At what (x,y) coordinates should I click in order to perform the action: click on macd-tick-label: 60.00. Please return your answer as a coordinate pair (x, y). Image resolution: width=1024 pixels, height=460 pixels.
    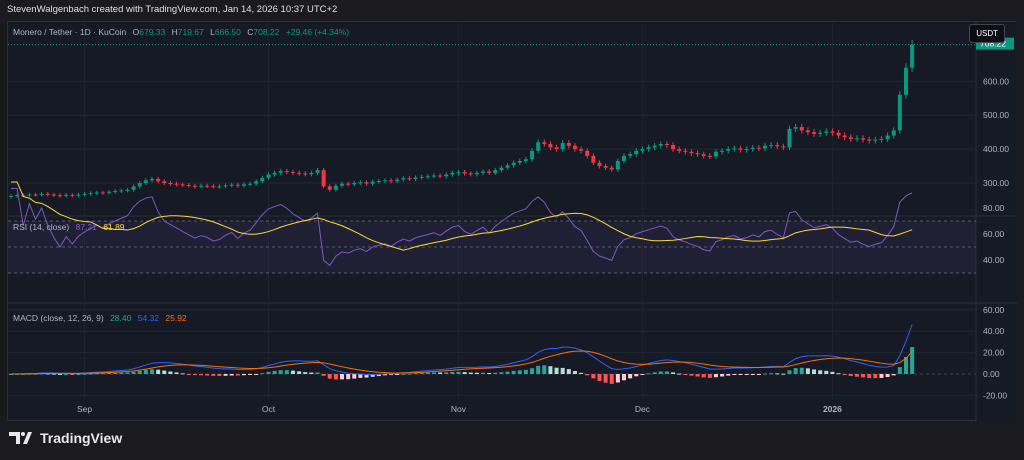
    Looking at the image, I should click on (994, 310).